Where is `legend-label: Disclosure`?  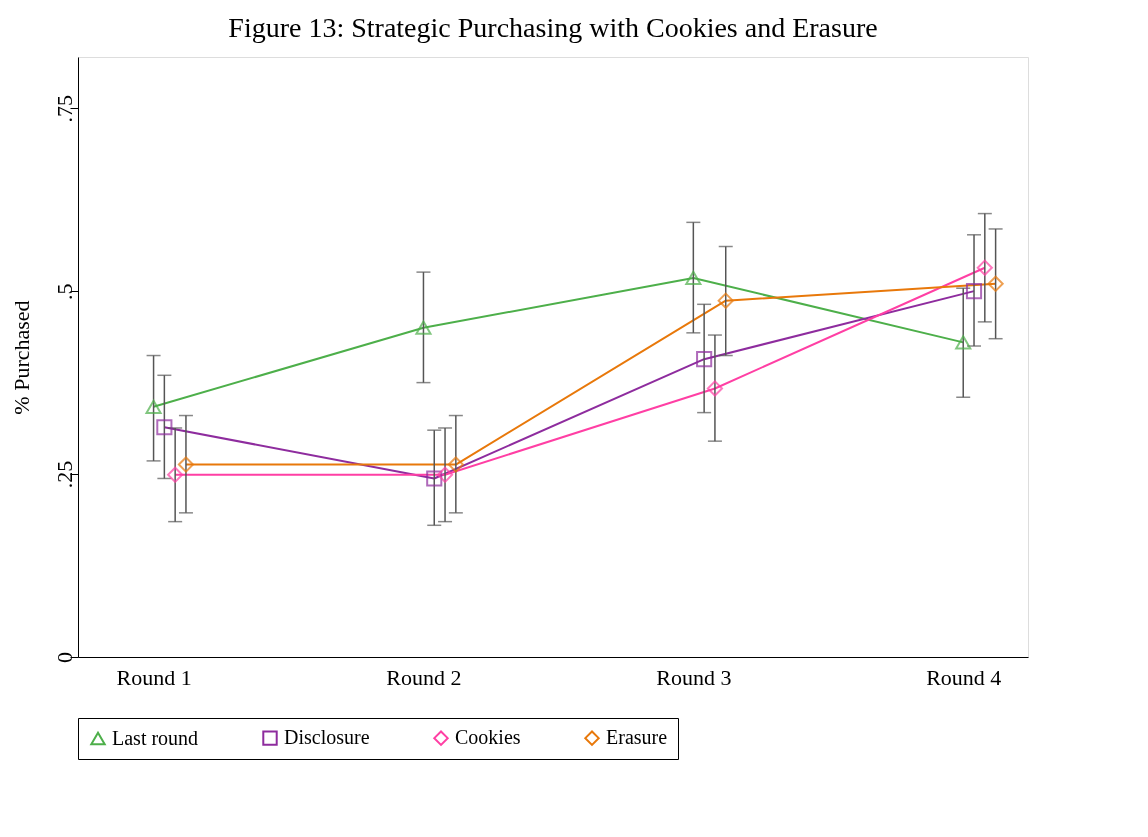
legend-label: Disclosure is located at coordinates (327, 737).